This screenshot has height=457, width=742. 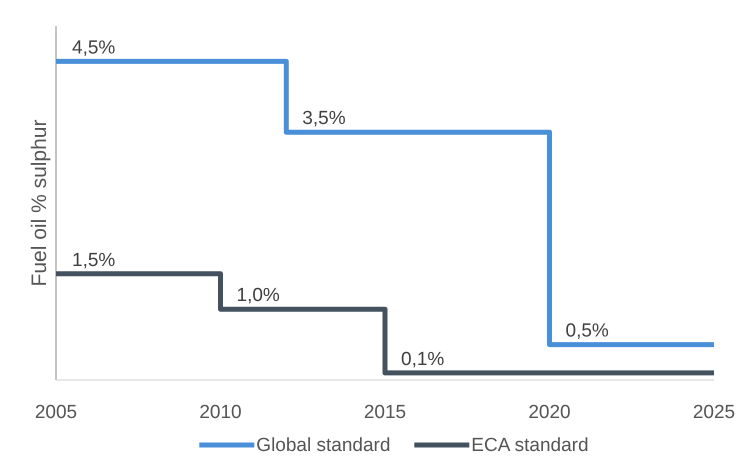 I want to click on data-label: 1,0%, so click(x=258, y=295).